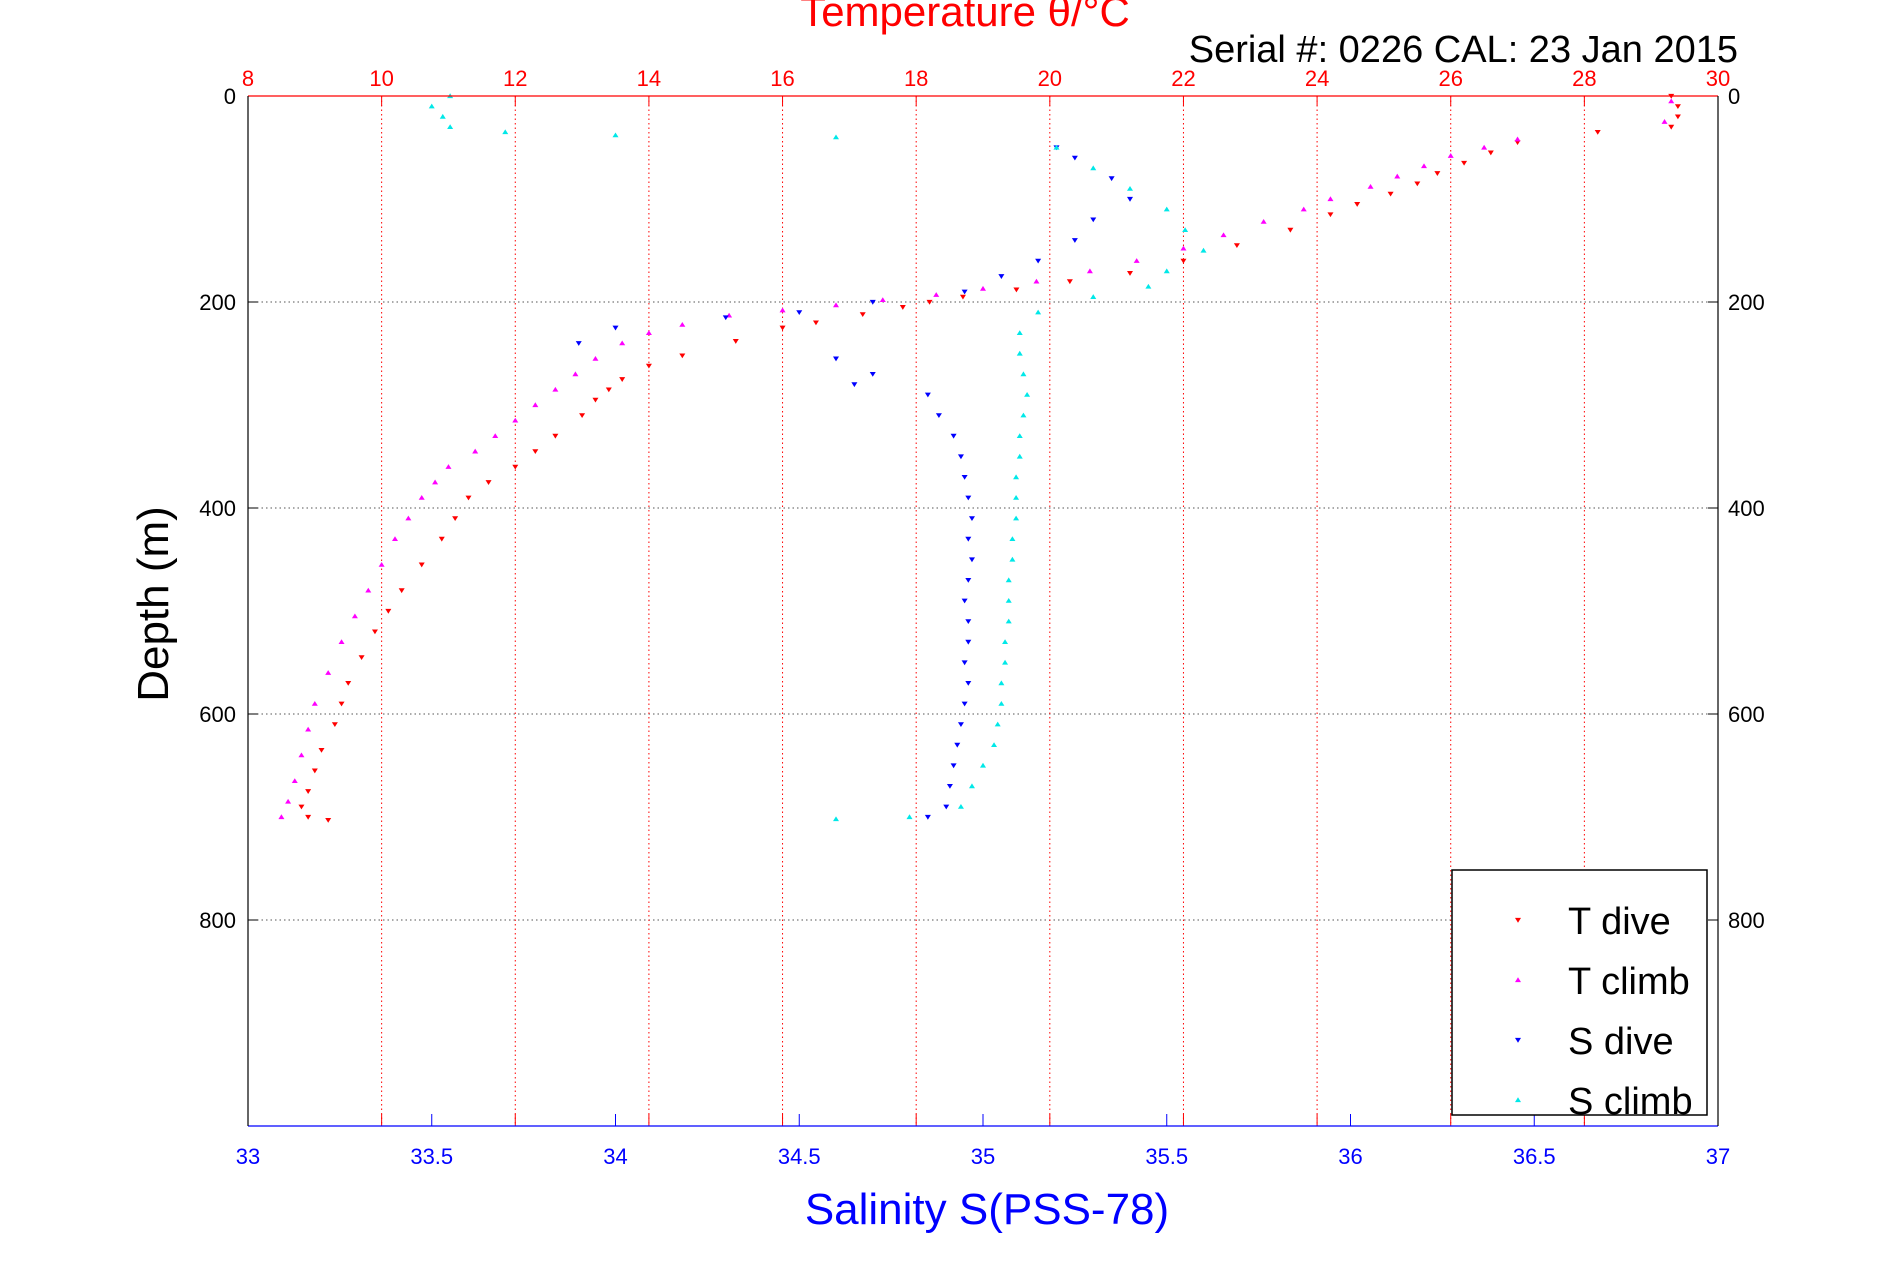 Image resolution: width=1891 pixels, height=1262 pixels. I want to click on depth-tick-label-left: 0, so click(230, 96).